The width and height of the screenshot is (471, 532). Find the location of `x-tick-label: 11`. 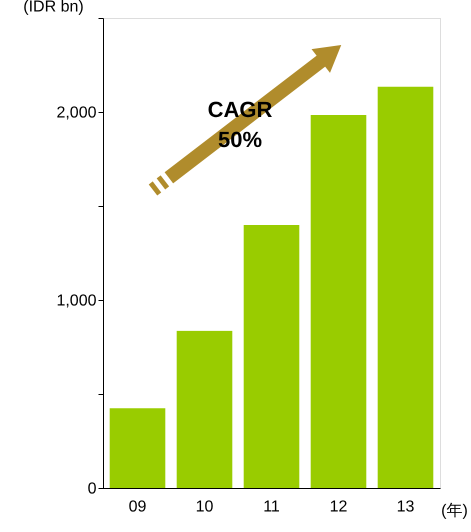

x-tick-label: 11 is located at coordinates (271, 507).